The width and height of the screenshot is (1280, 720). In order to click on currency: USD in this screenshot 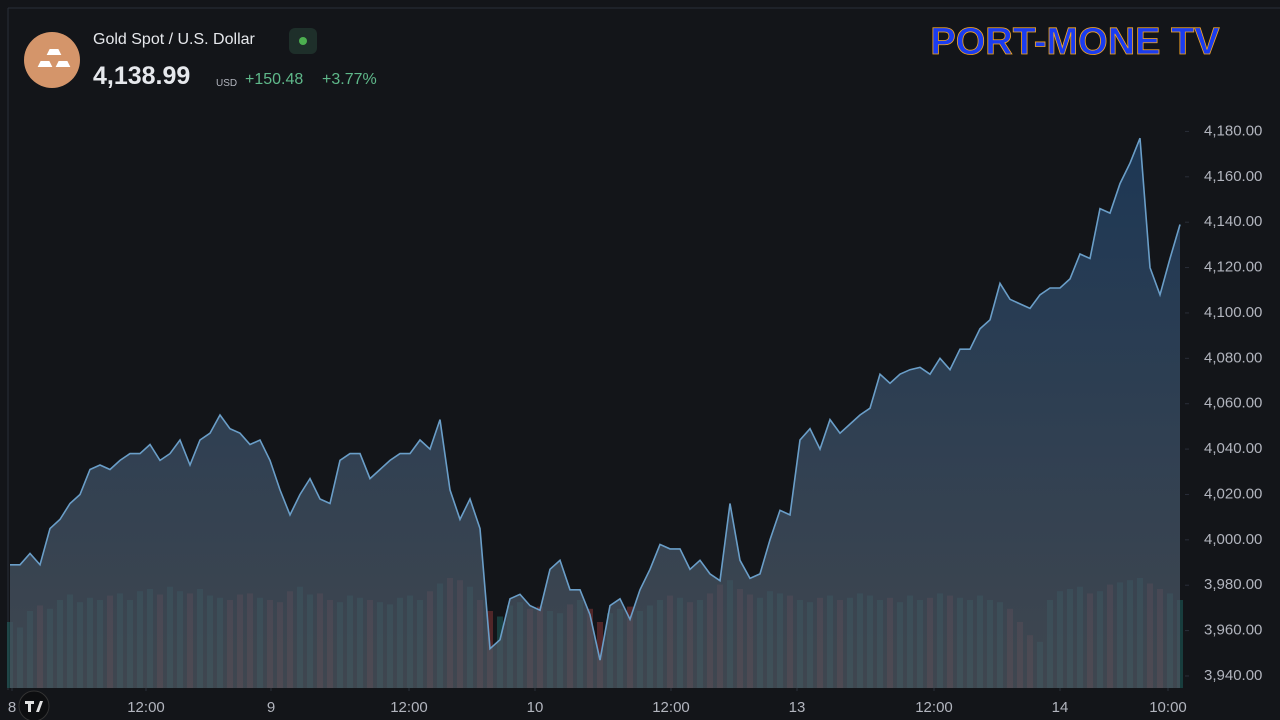, I will do `click(227, 83)`.